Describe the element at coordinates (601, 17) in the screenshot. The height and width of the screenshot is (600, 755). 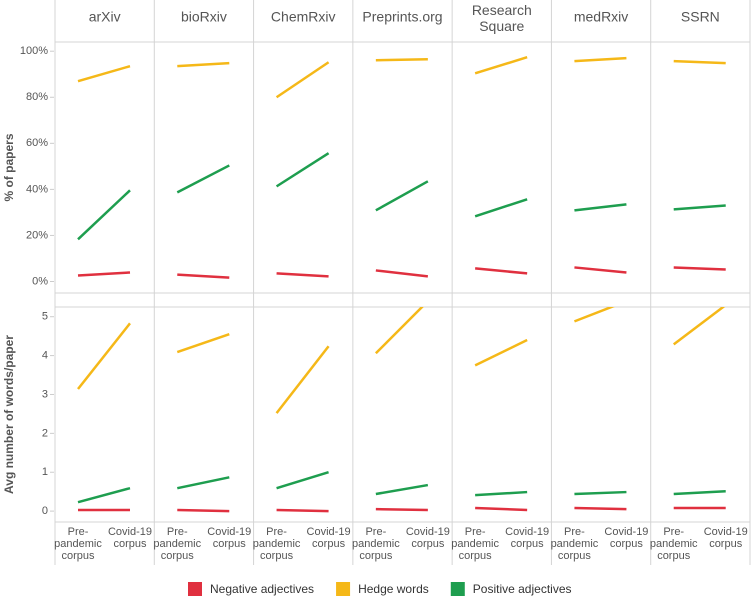
I see `panel-title: medRxiv` at that location.